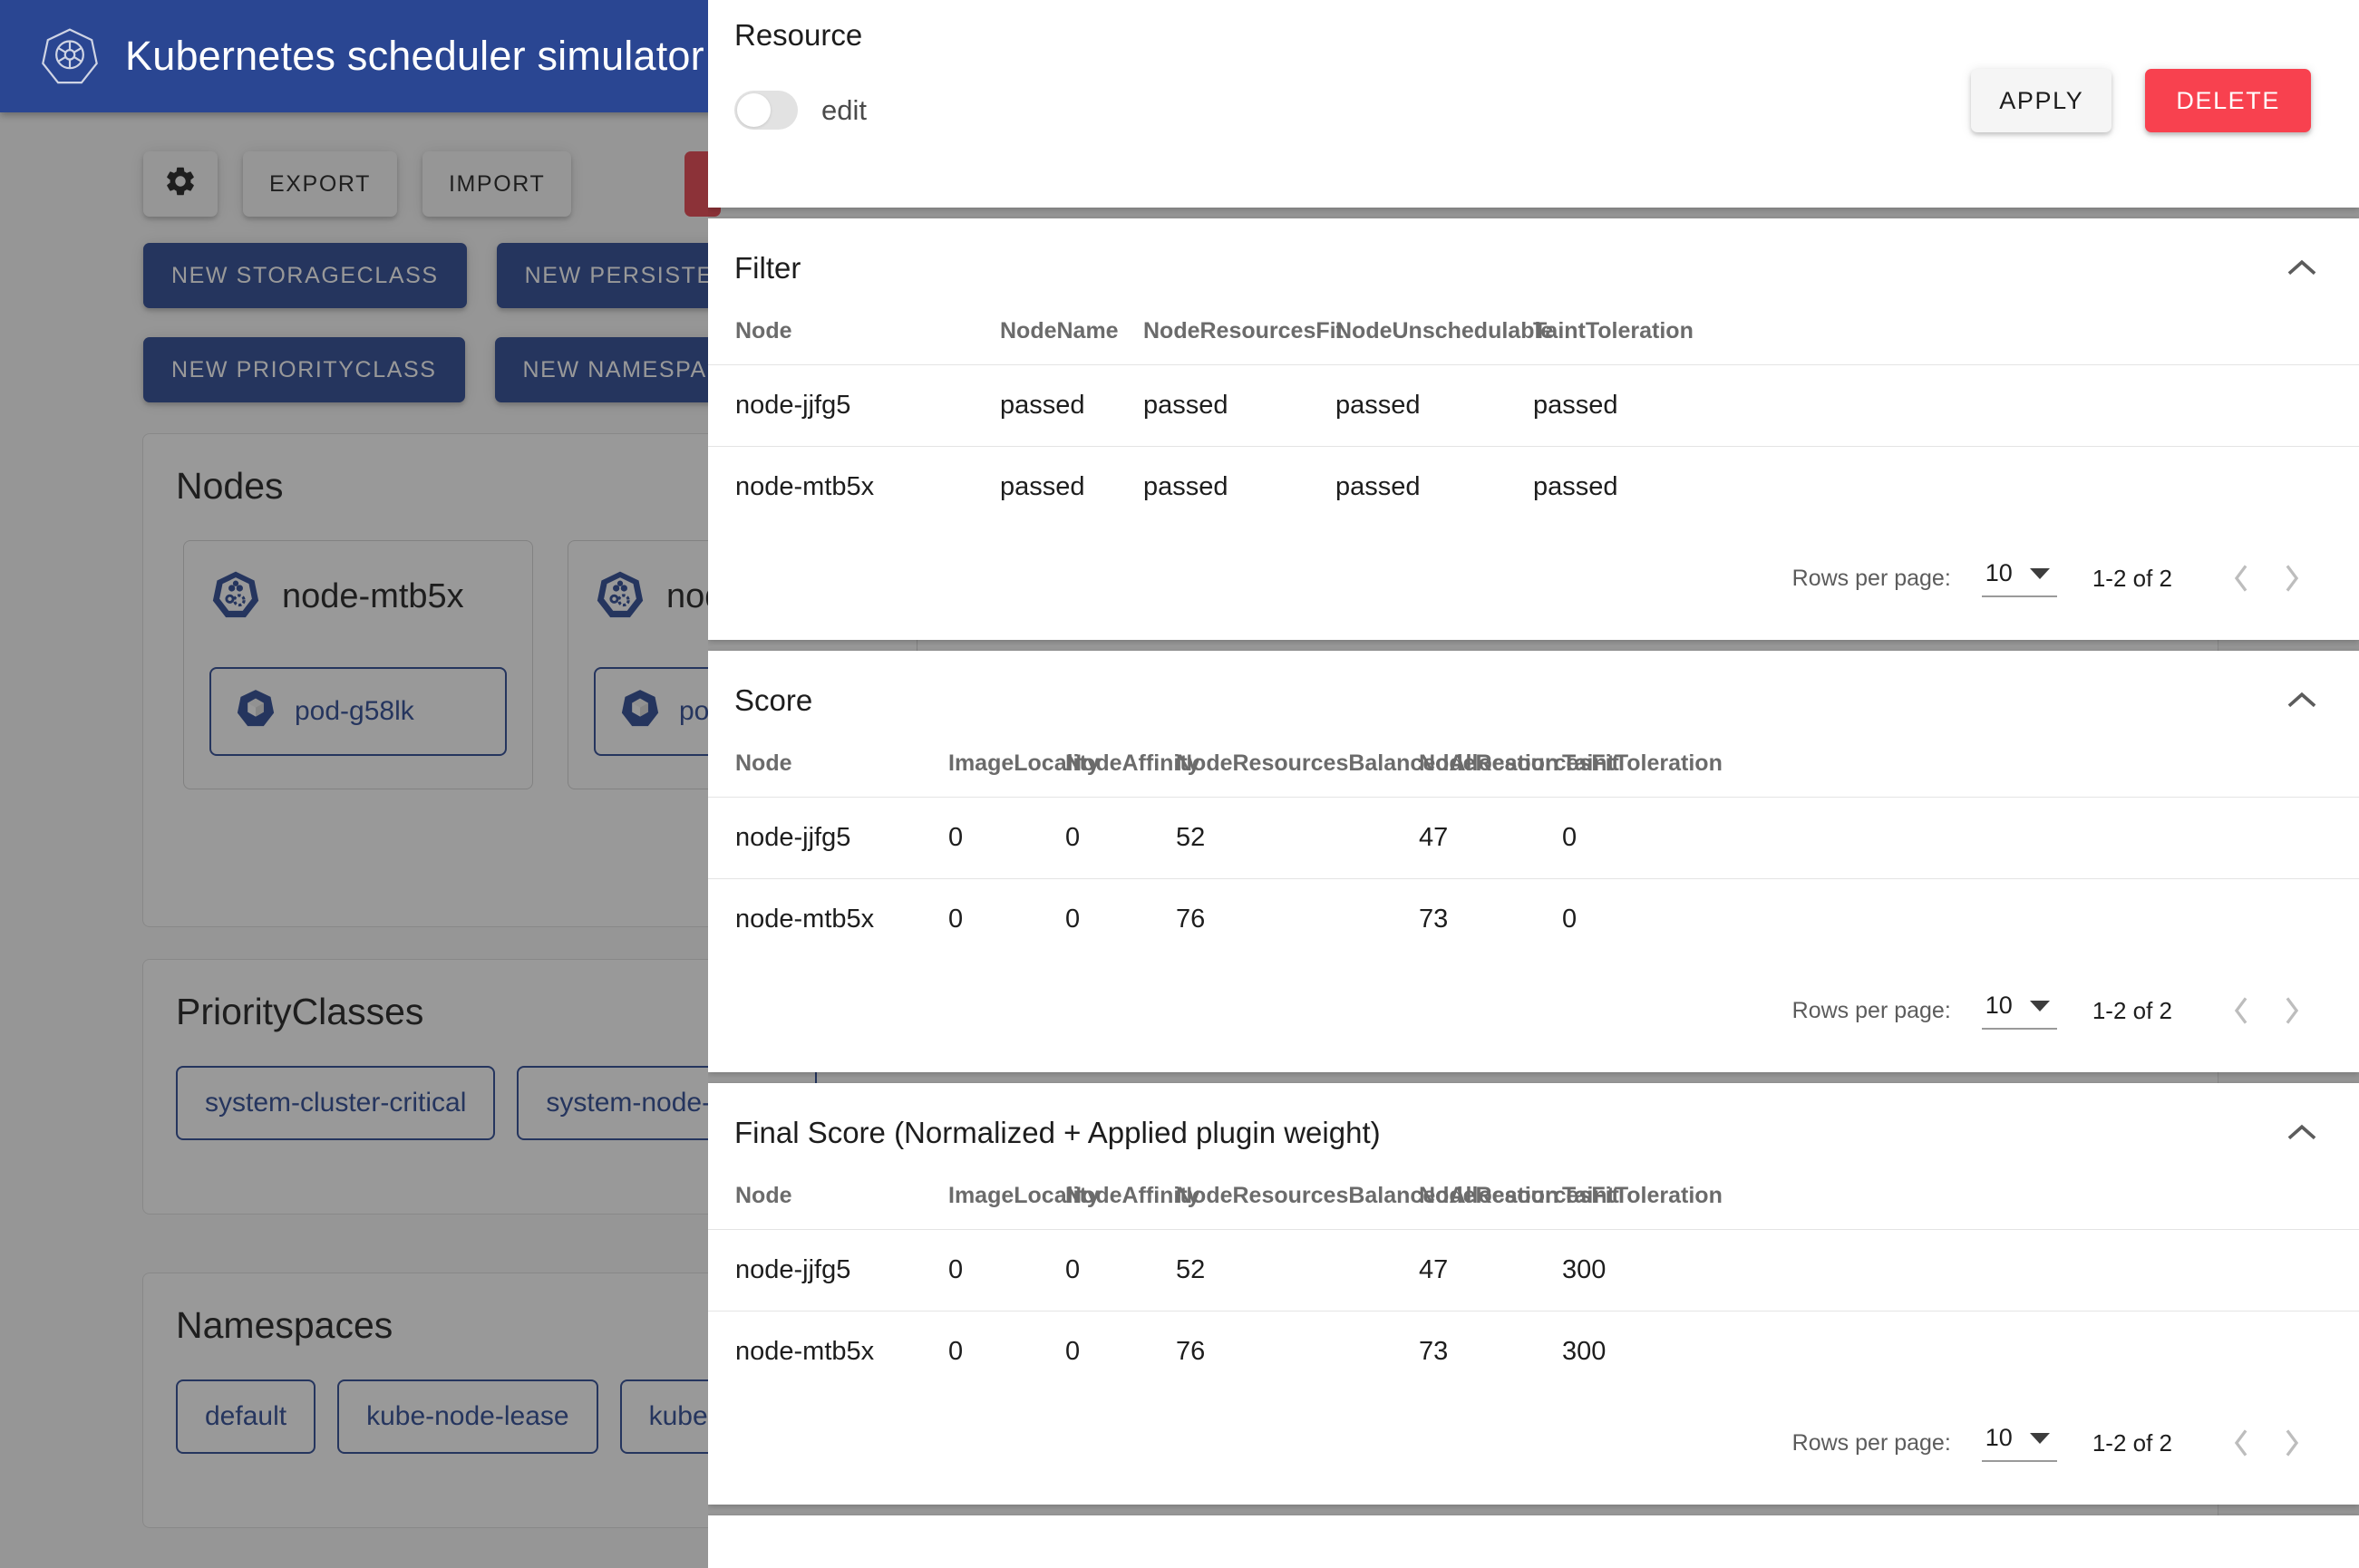 The image size is (2359, 1568). Describe the element at coordinates (70, 56) in the screenshot. I see `kubernetes-wheel-icon` at that location.